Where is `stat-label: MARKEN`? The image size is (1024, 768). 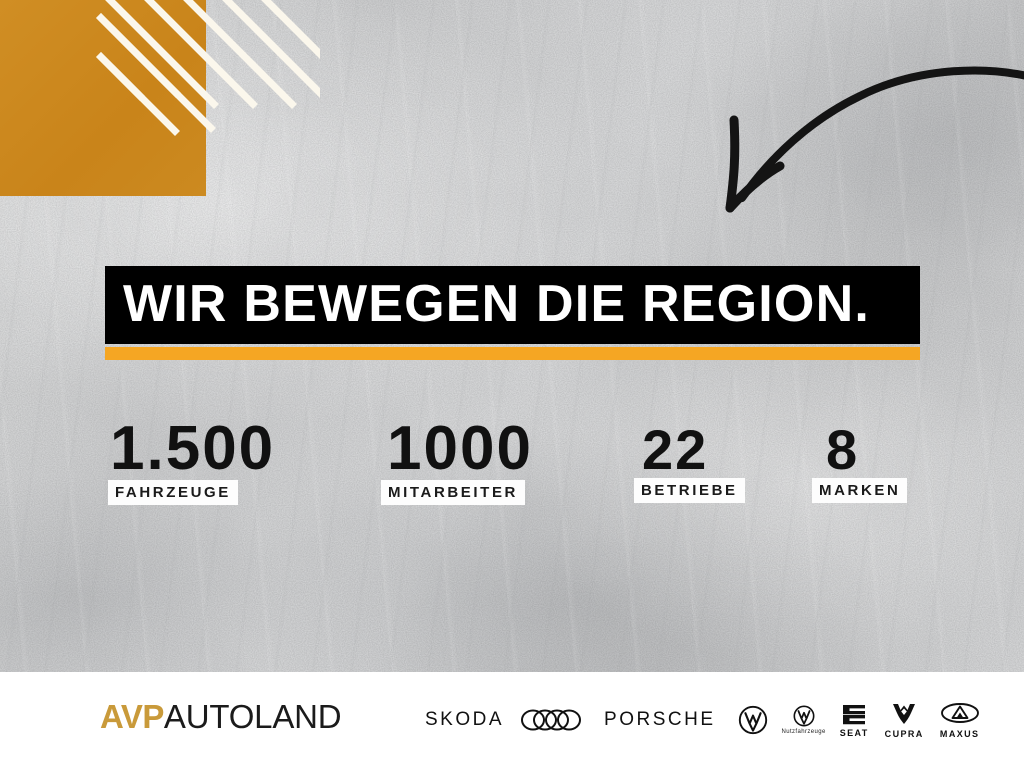 stat-label: MARKEN is located at coordinates (860, 490).